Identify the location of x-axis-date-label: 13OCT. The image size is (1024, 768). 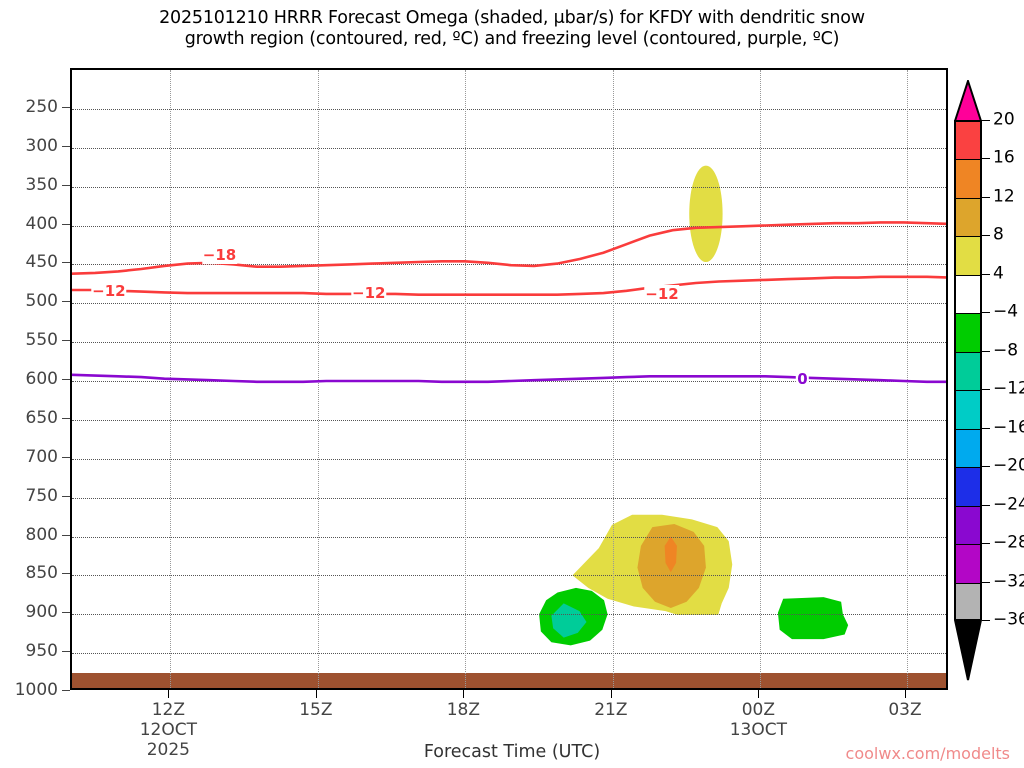
(758, 730).